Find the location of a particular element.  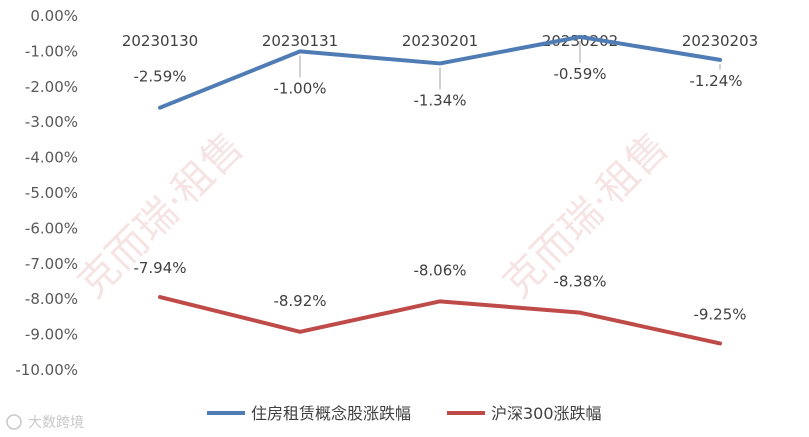

y-tick-label: -3.00% is located at coordinates (51, 122).